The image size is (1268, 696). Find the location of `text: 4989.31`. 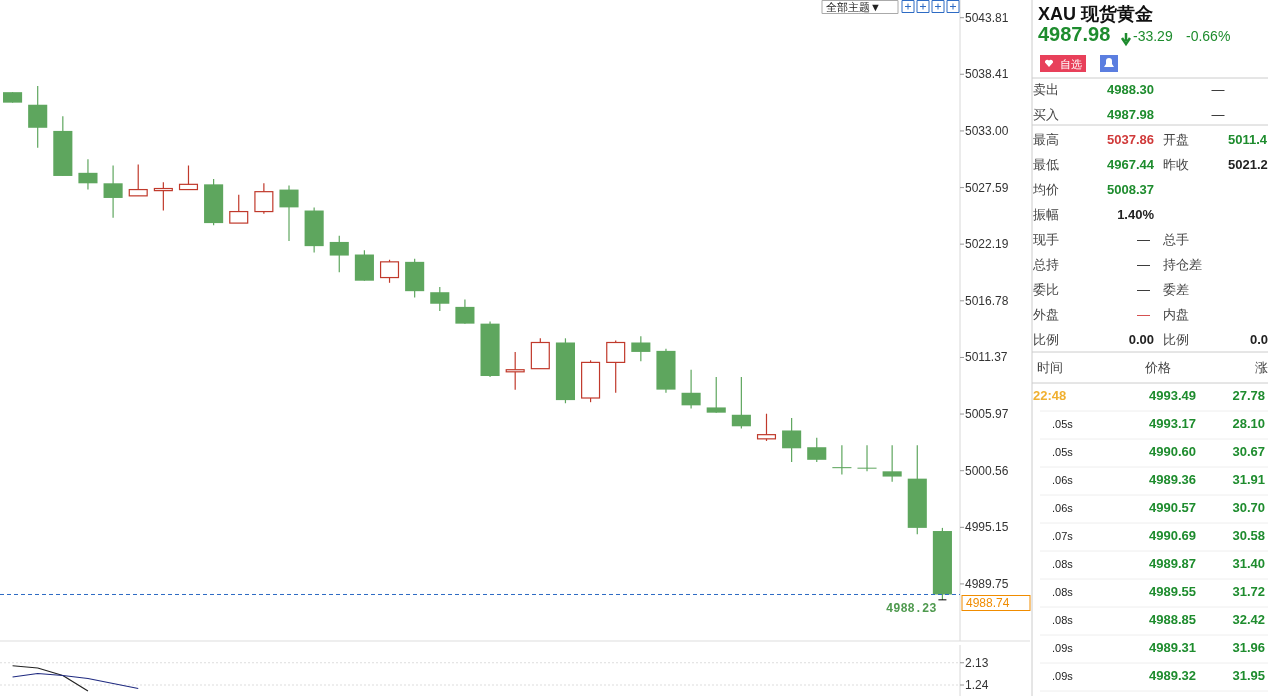

text: 4989.31 is located at coordinates (1172, 647).